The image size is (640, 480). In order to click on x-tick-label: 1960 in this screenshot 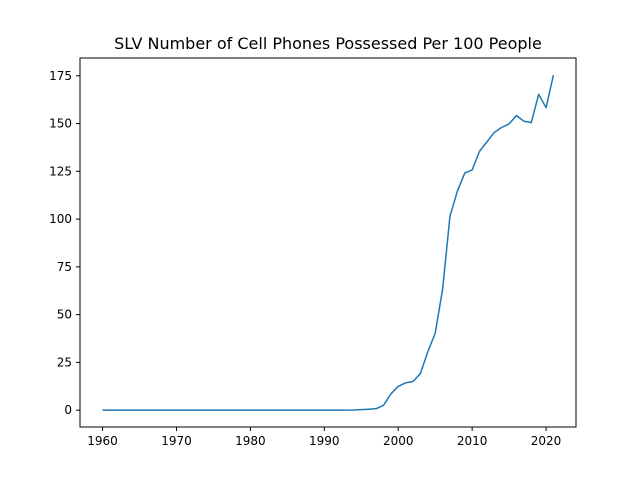, I will do `click(102, 441)`.